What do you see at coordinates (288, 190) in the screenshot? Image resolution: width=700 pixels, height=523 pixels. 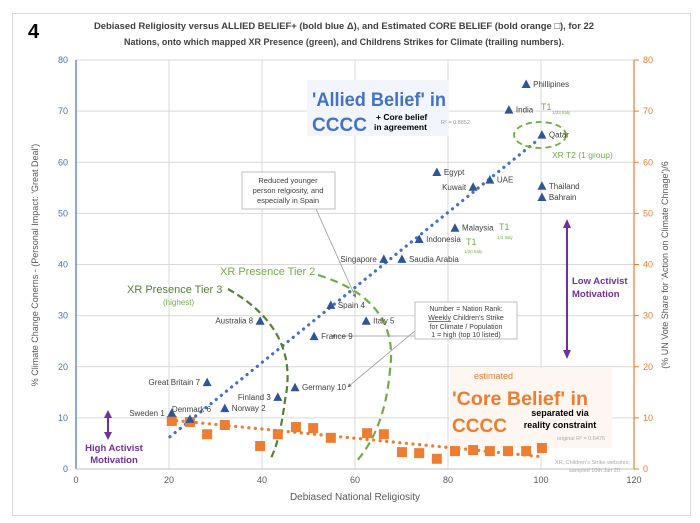 I see `spain-note-line2: person relgiosity, and` at bounding box center [288, 190].